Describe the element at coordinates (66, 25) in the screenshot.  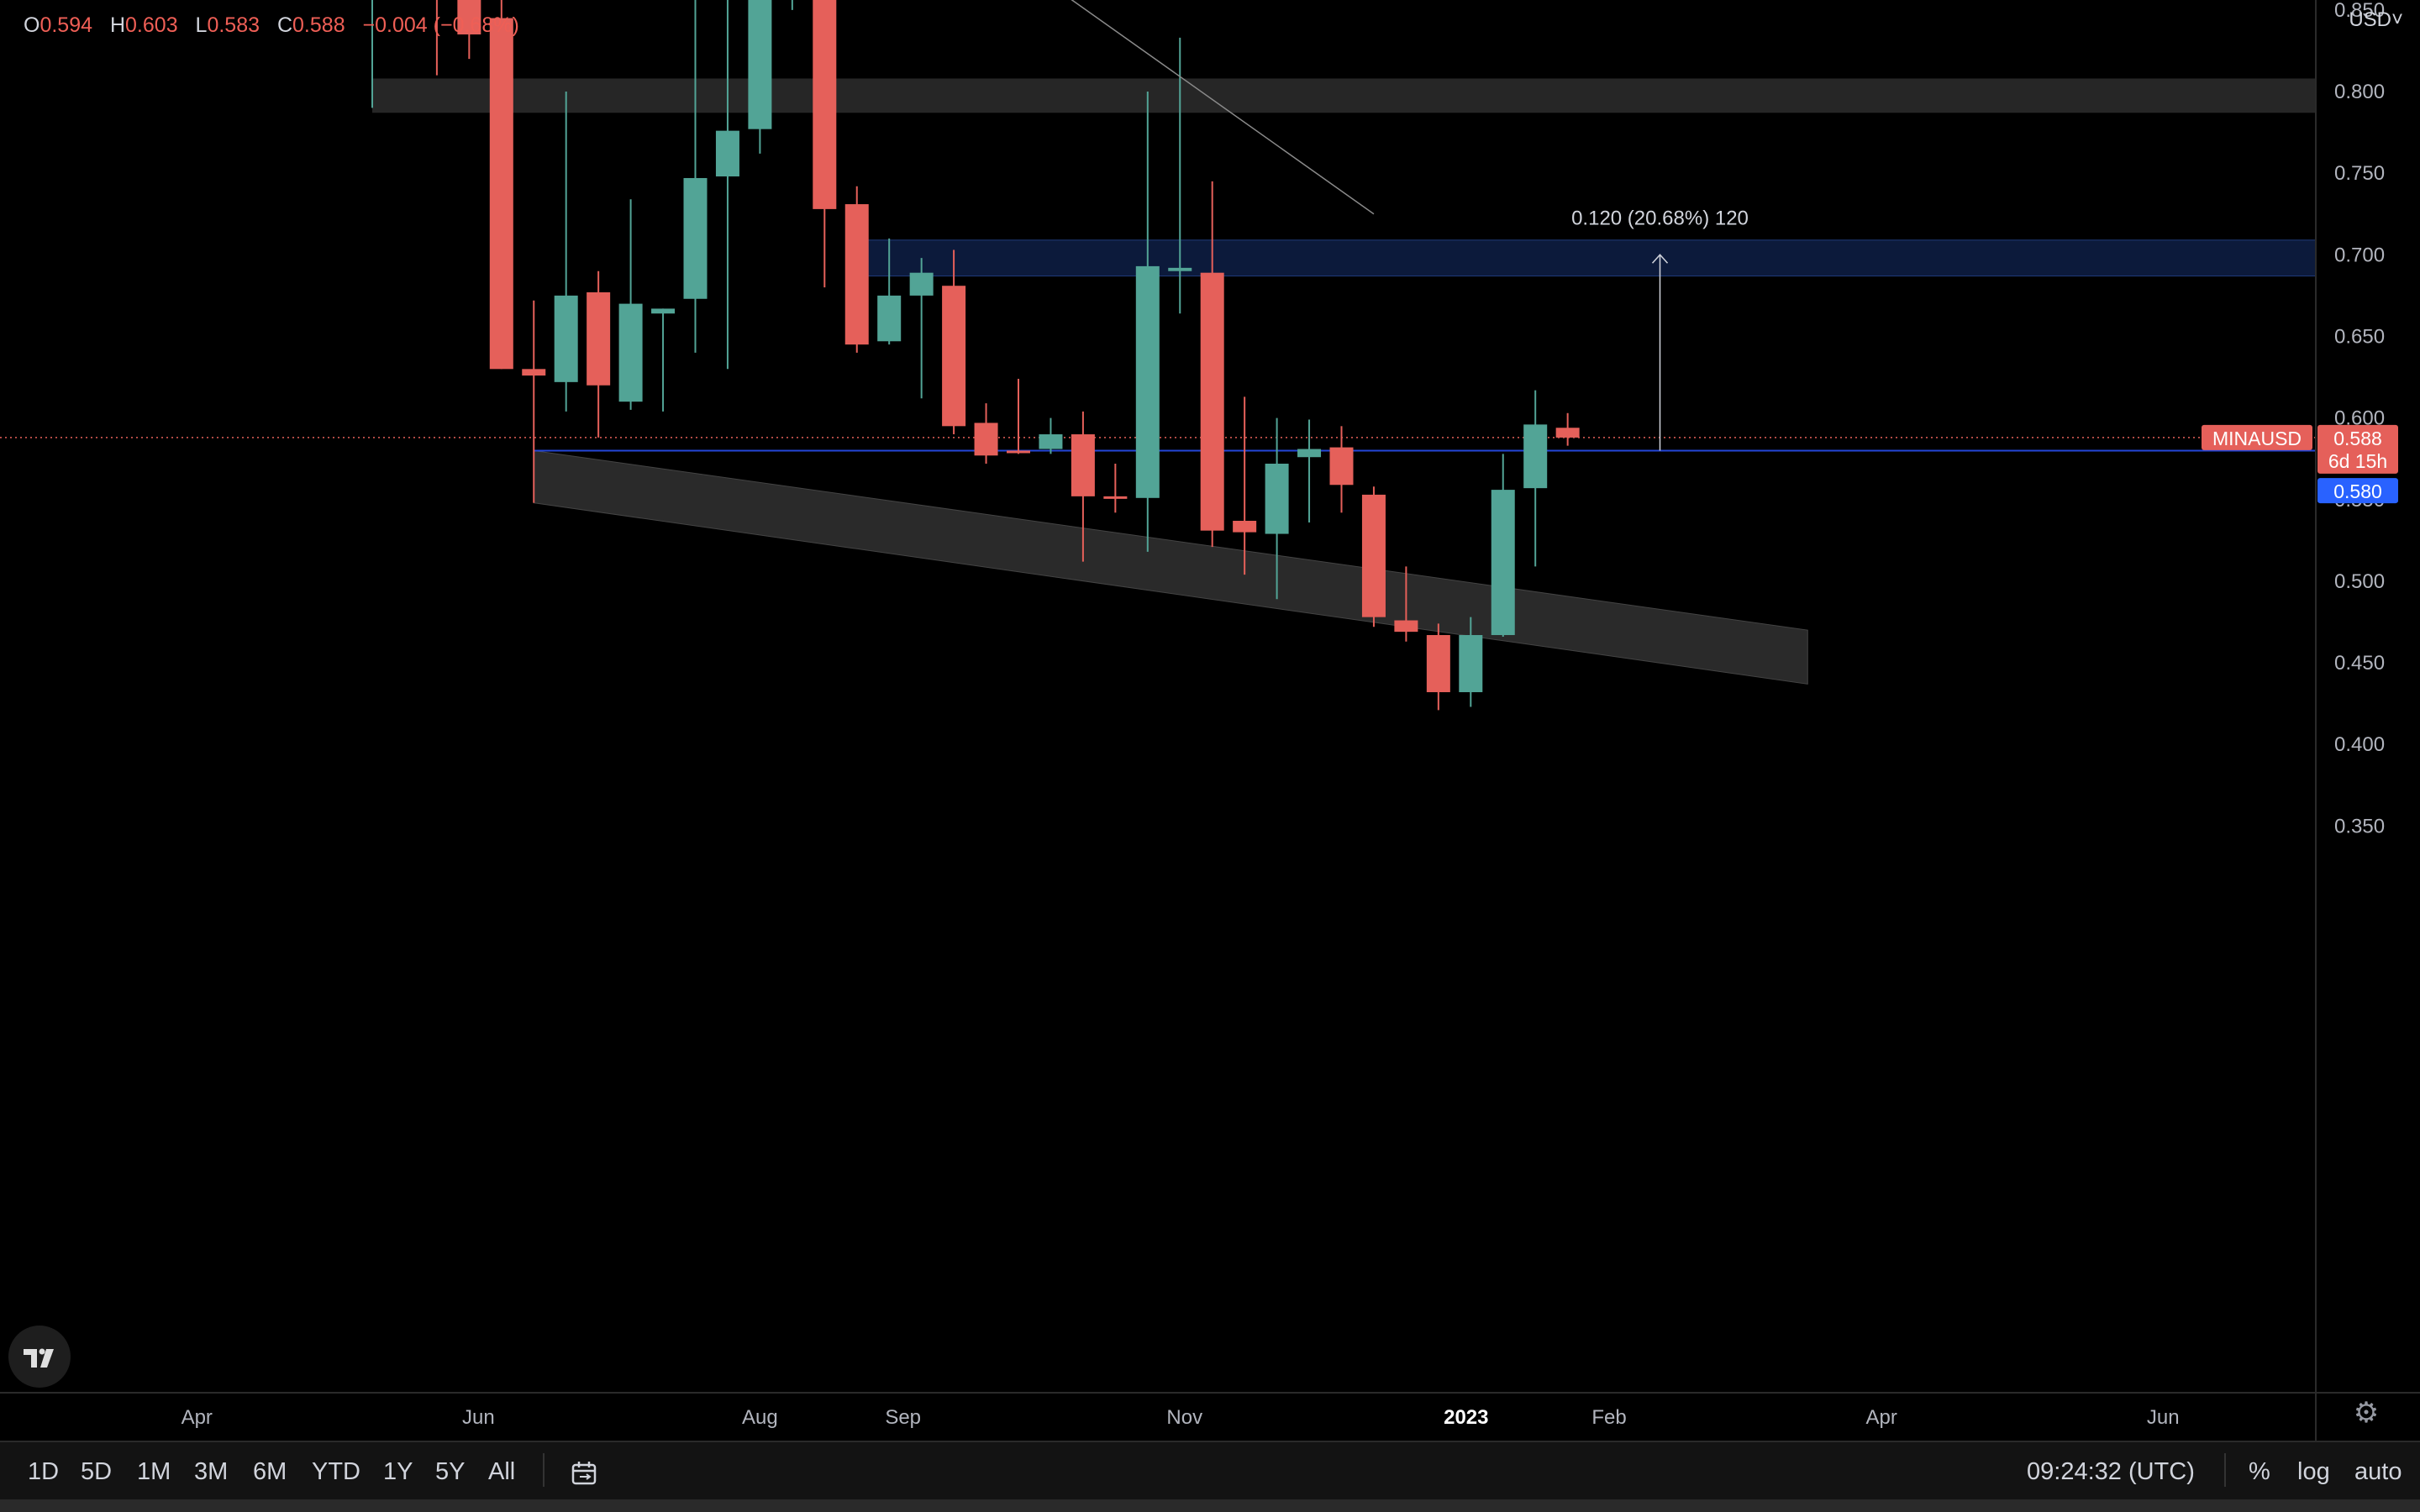
I see `open-value: 0.594` at that location.